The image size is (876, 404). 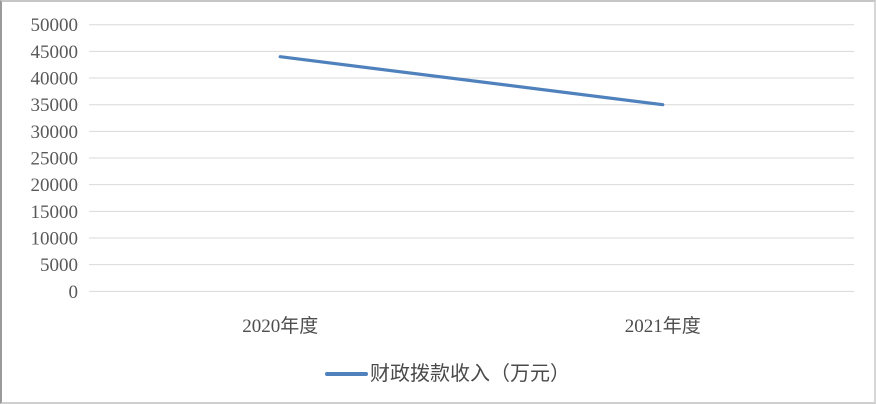 What do you see at coordinates (55, 185) in the screenshot?
I see `y-tick-label: 20000` at bounding box center [55, 185].